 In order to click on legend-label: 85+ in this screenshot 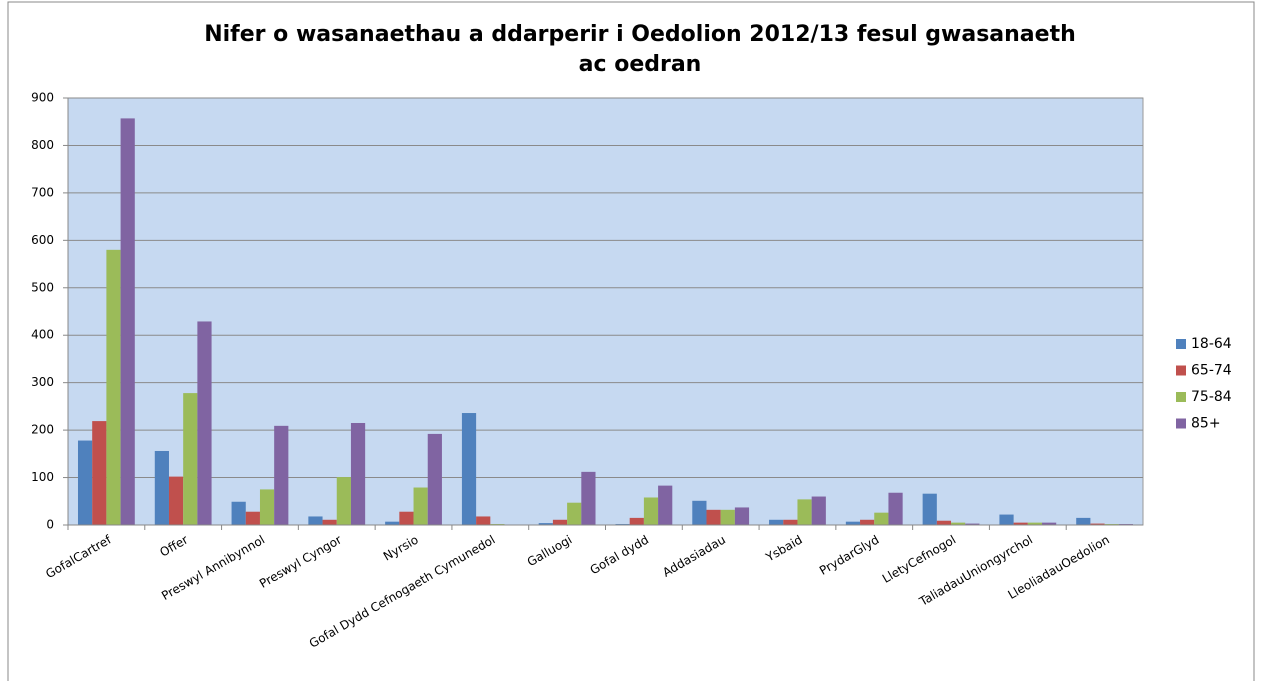, I will do `click(1206, 424)`.